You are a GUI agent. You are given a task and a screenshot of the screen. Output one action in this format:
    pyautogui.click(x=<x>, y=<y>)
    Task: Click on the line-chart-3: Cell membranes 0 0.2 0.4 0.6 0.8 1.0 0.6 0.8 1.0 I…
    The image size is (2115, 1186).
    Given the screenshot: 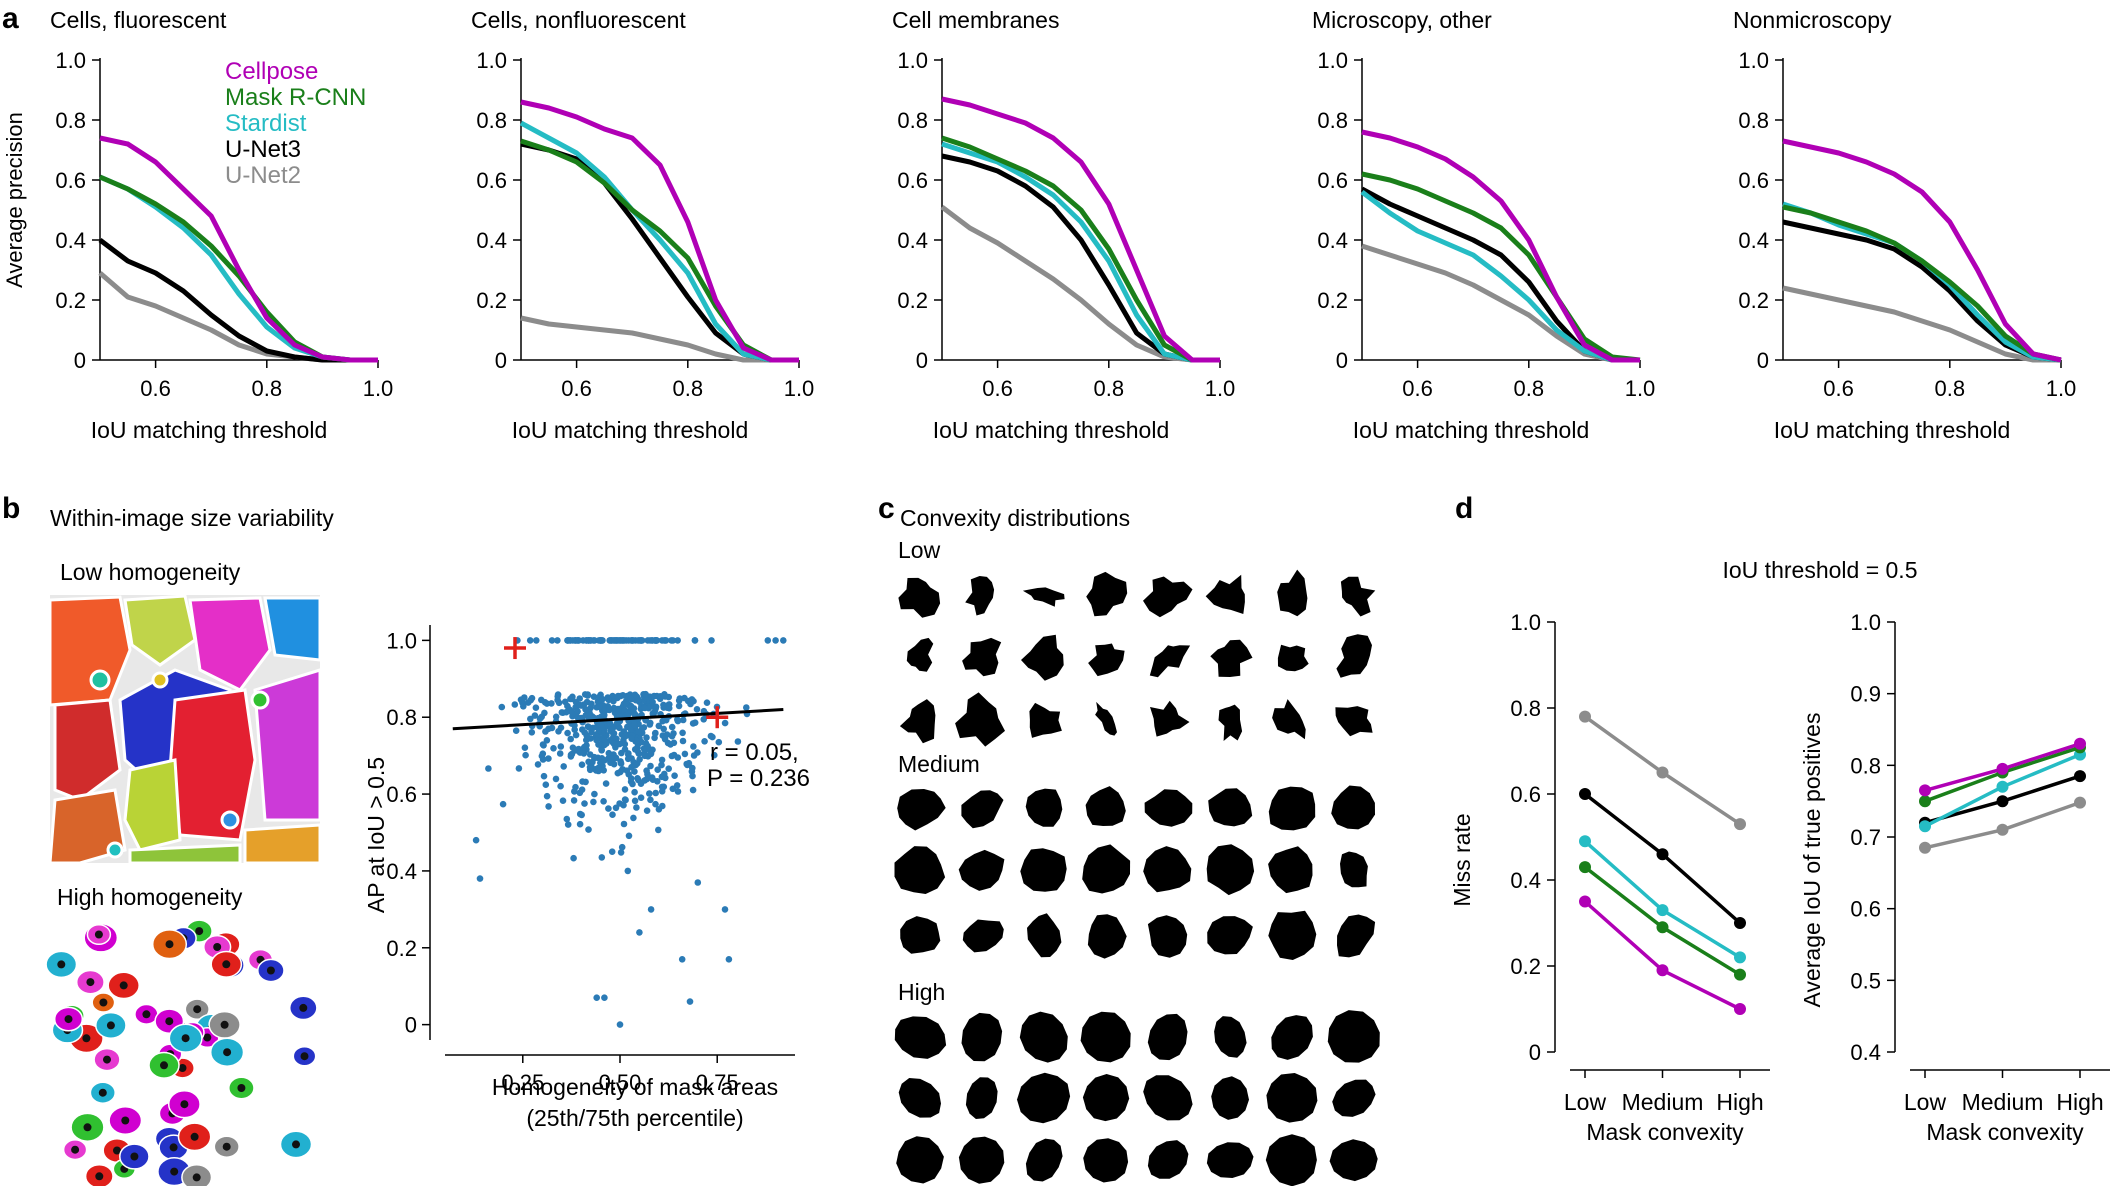 What is the action you would take?
    pyautogui.click(x=1063, y=225)
    